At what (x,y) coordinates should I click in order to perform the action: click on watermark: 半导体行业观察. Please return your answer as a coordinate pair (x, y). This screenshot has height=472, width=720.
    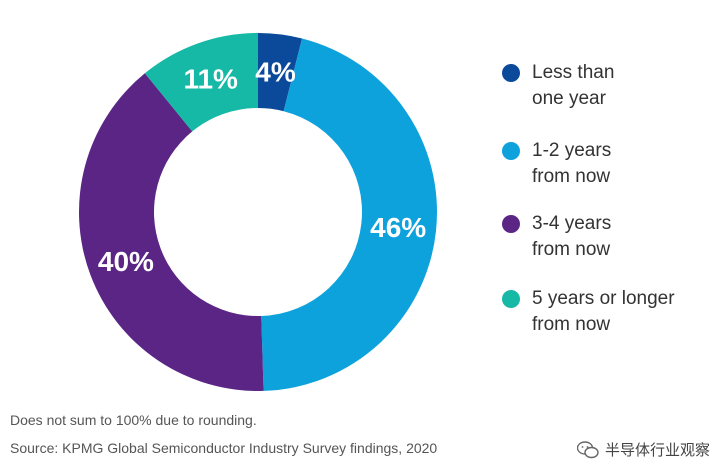
    Looking at the image, I should click on (643, 449).